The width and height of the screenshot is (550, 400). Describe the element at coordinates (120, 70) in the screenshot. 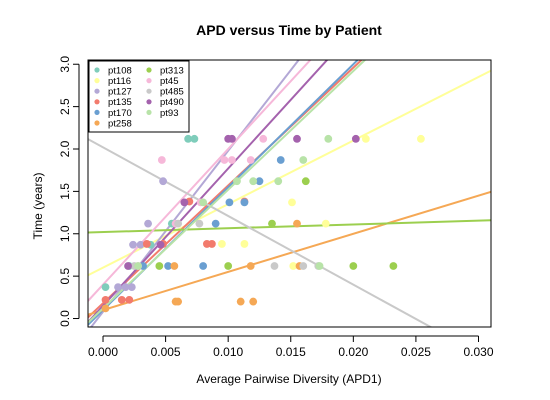

I see `legend-label-pt108: pt108` at that location.